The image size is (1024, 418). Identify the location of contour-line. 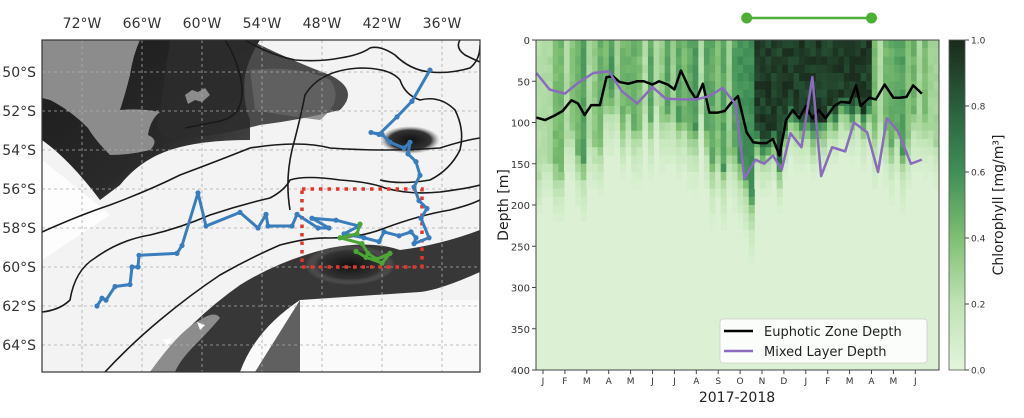
(375, 139).